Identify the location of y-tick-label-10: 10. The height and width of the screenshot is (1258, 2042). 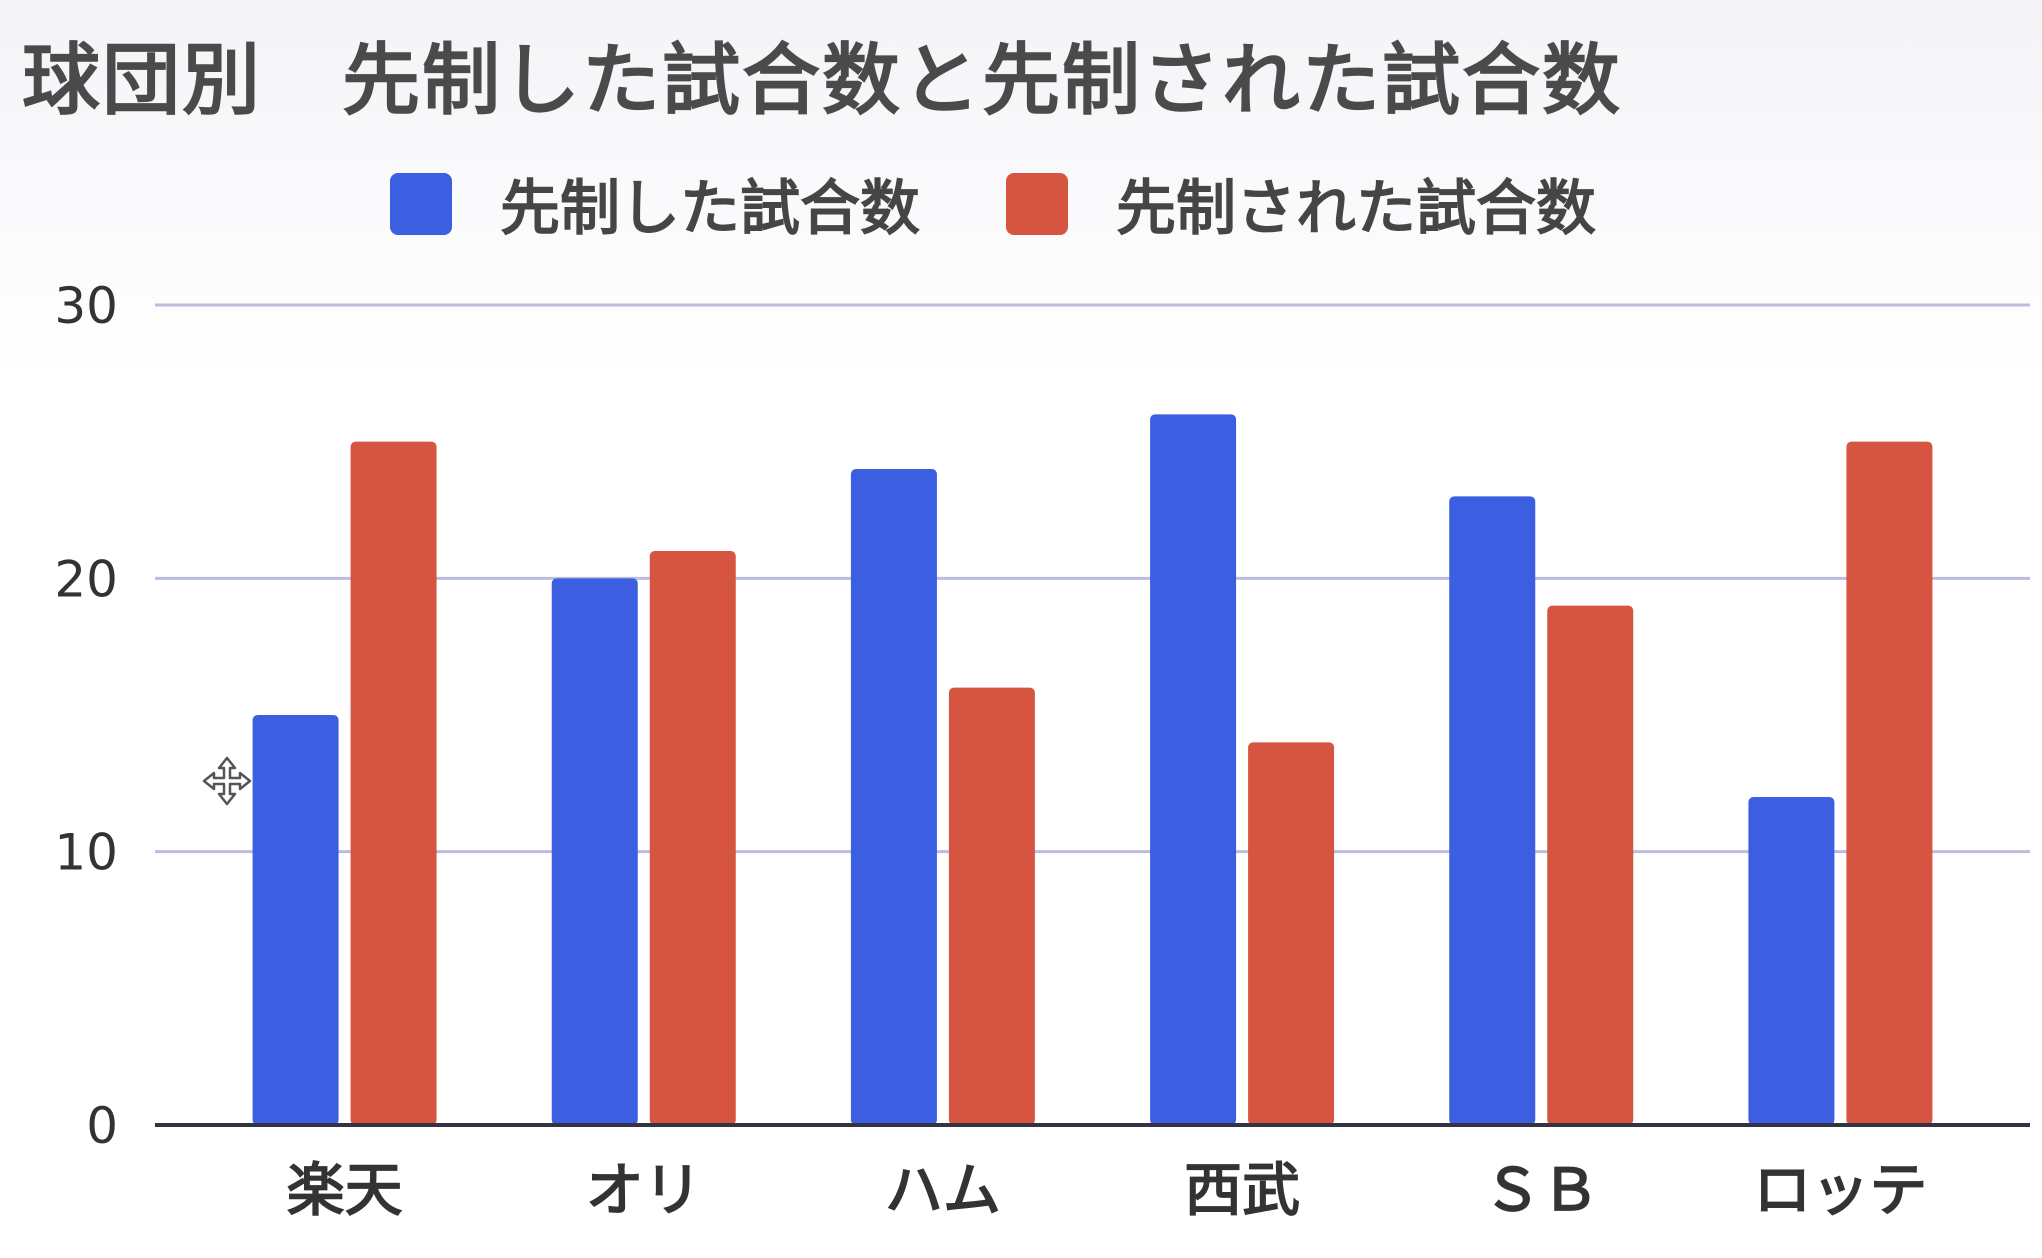
(86, 853).